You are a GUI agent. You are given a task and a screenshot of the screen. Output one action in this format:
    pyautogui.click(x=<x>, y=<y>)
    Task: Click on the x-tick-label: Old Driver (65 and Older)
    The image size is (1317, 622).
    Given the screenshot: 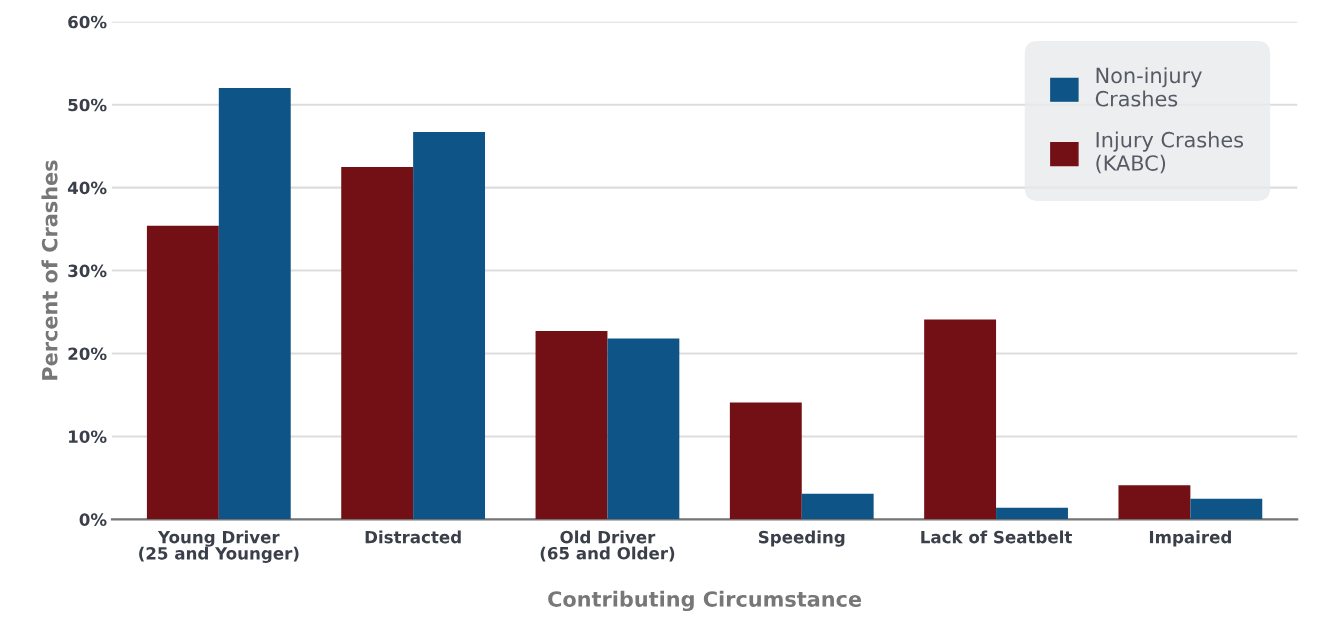 What is the action you would take?
    pyautogui.click(x=607, y=546)
    